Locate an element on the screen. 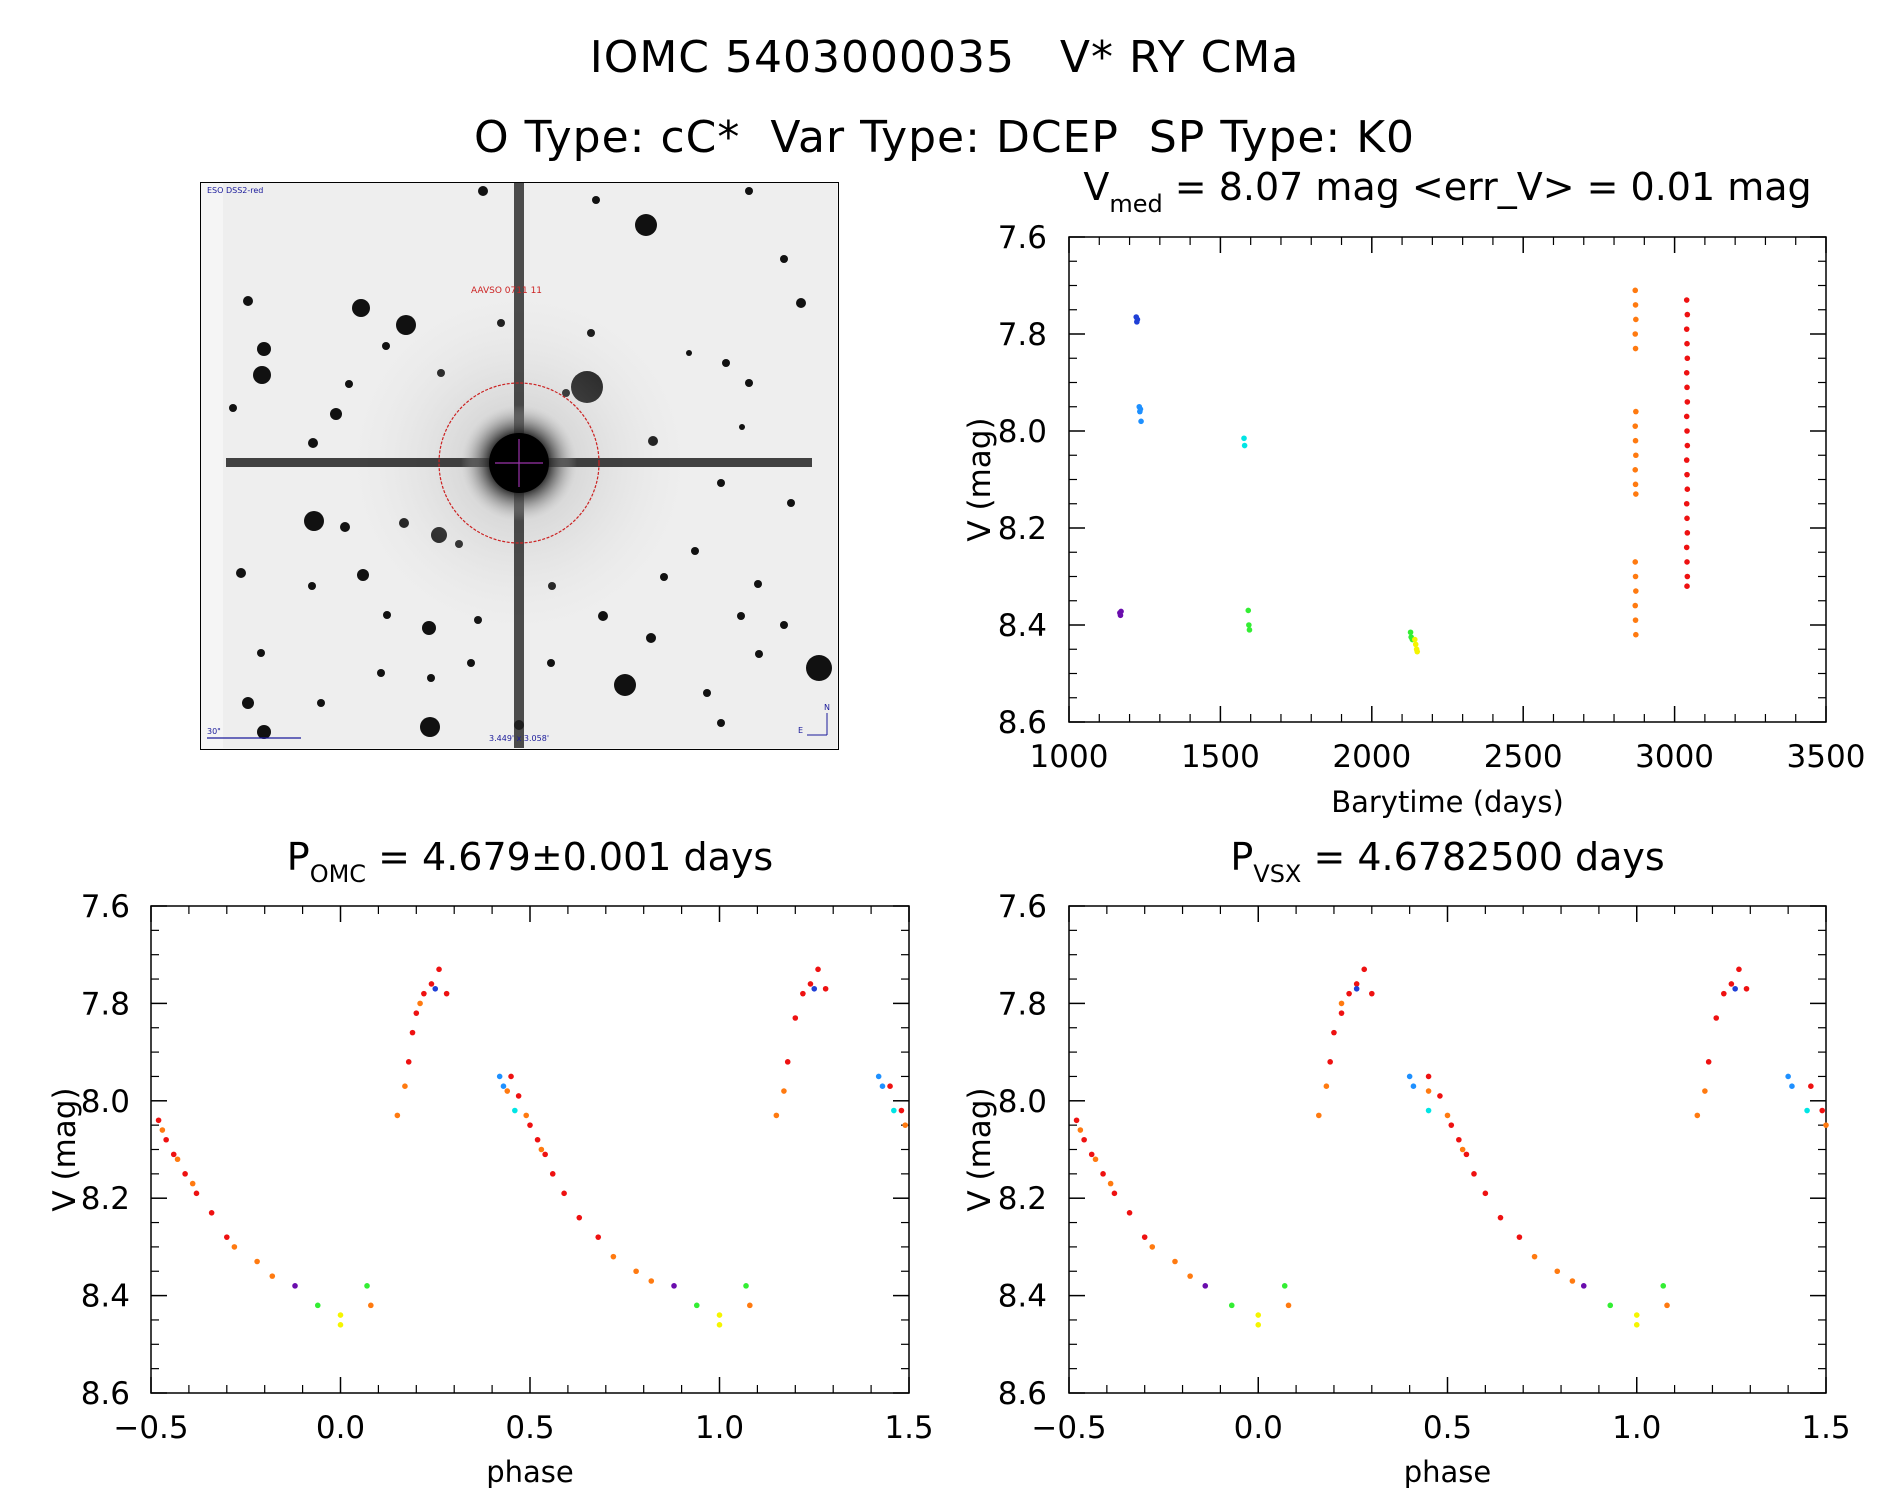 The width and height of the screenshot is (1889, 1494). x-tick-label: 3000 is located at coordinates (1674, 757).